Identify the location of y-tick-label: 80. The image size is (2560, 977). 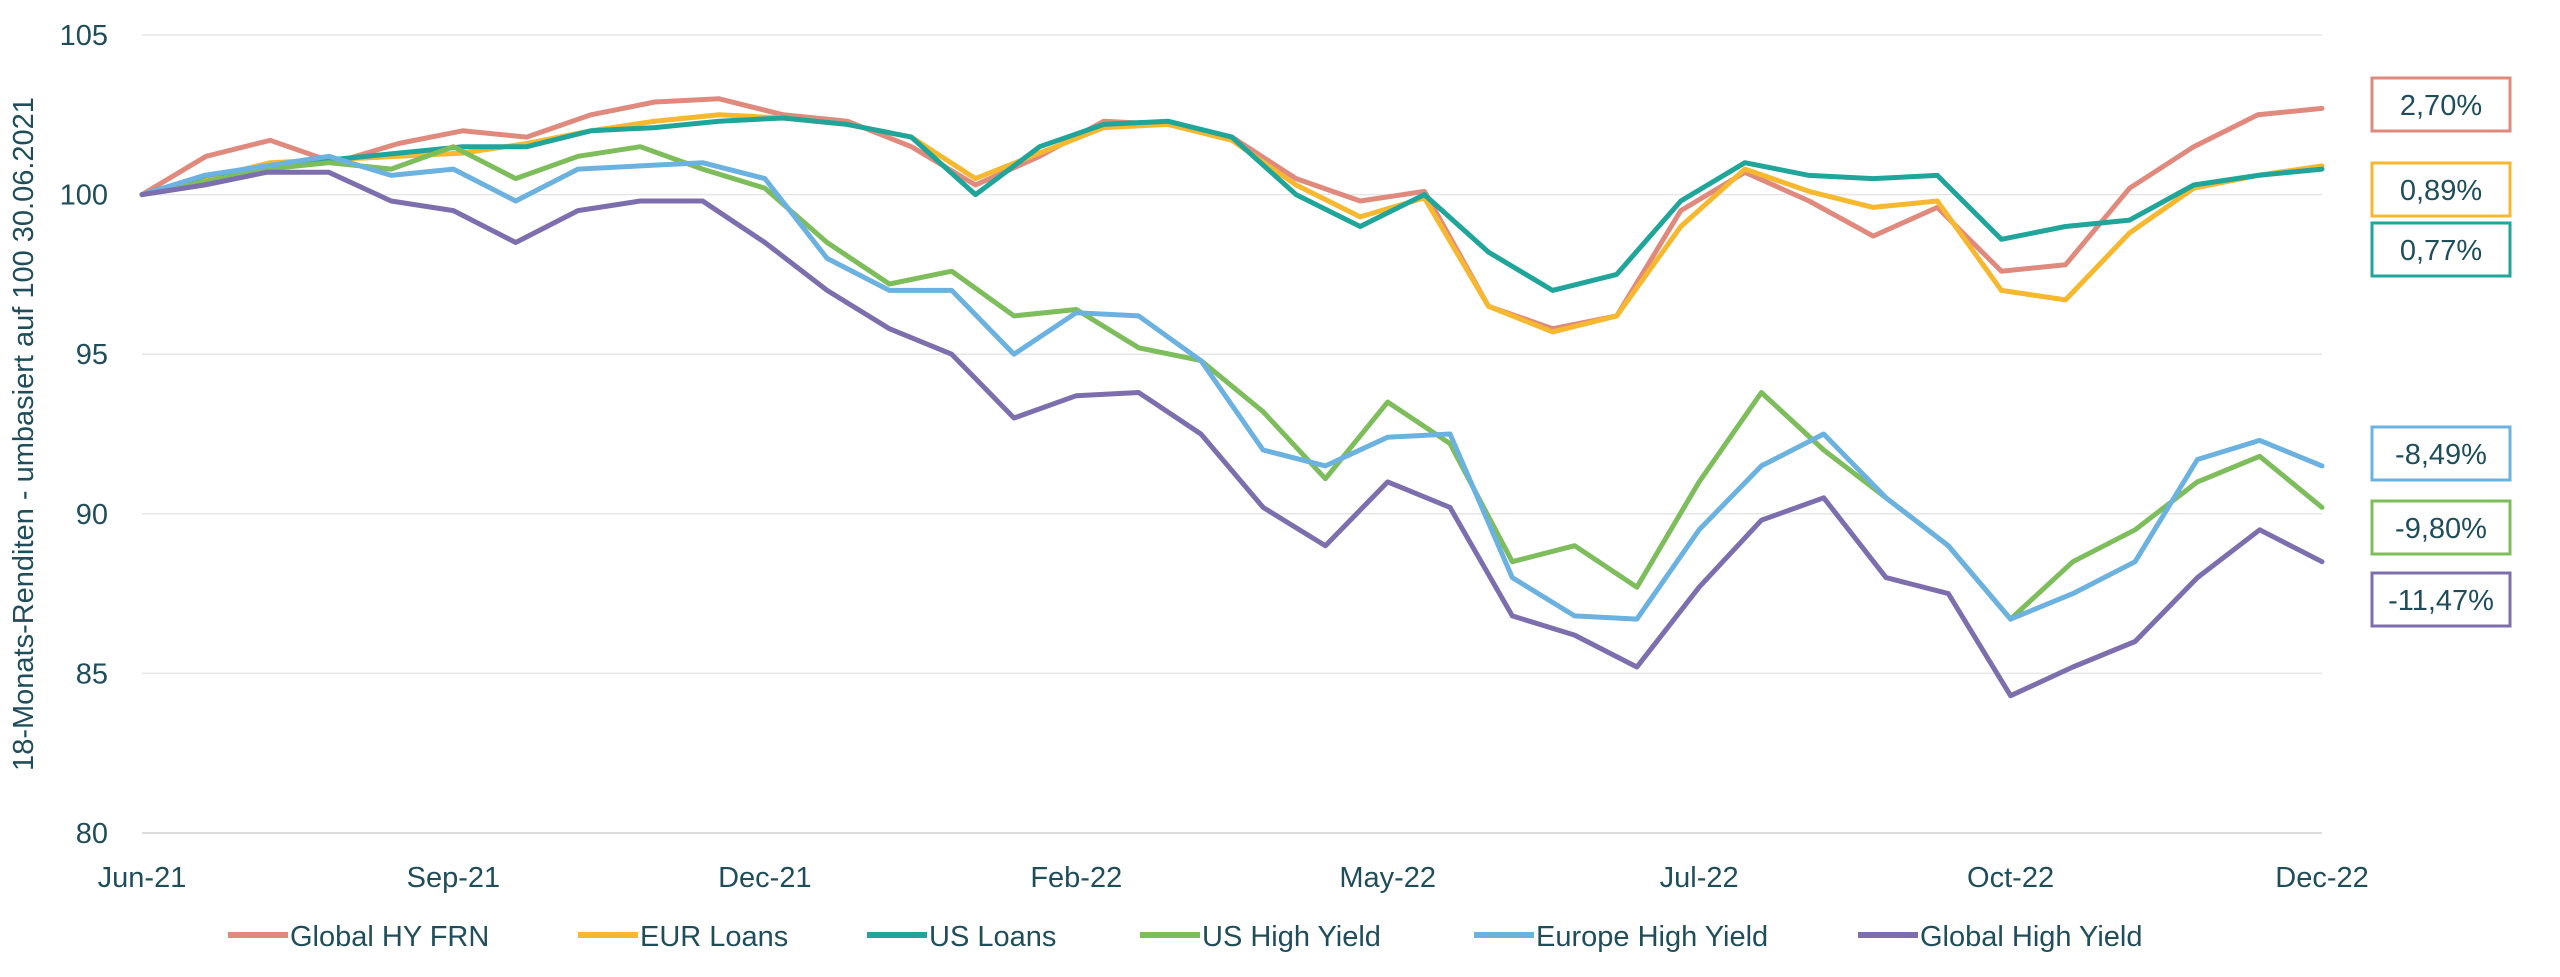
(92, 834).